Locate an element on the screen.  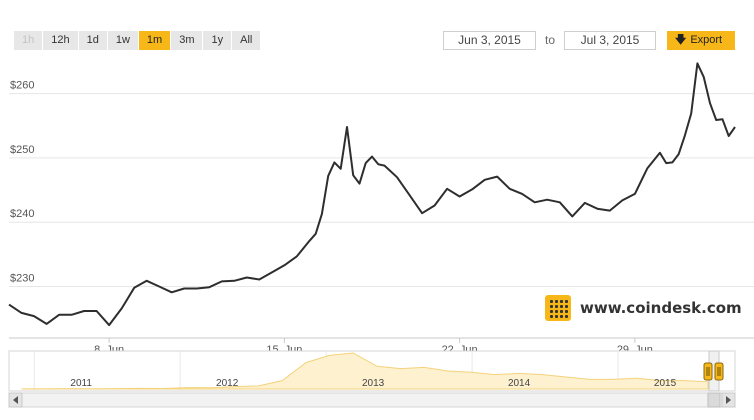
navigator-year-label: 2013 is located at coordinates (373, 383).